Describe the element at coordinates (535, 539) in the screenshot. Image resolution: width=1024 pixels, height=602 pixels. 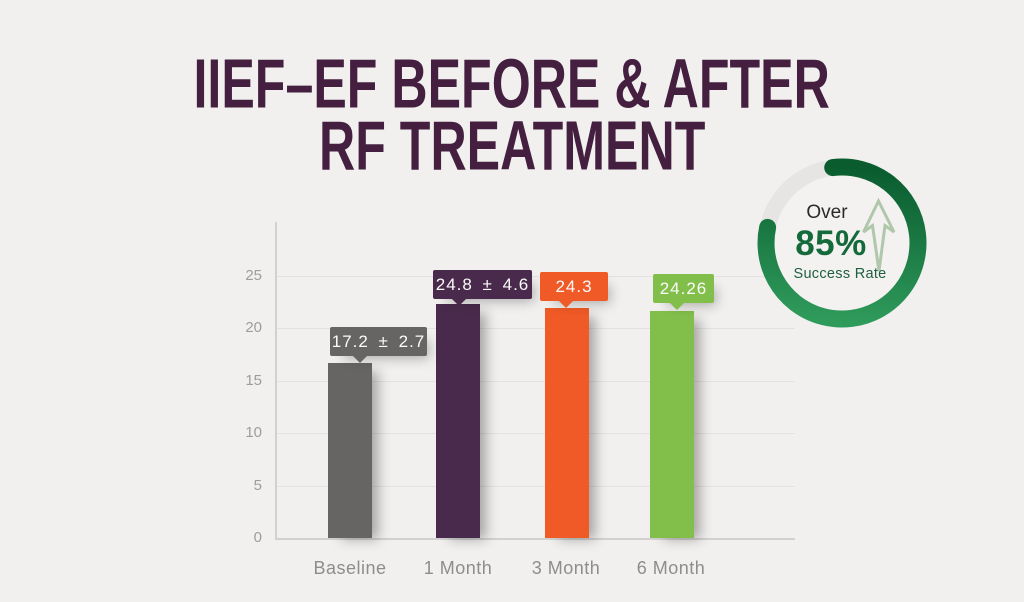
I see `x-axis-line` at that location.